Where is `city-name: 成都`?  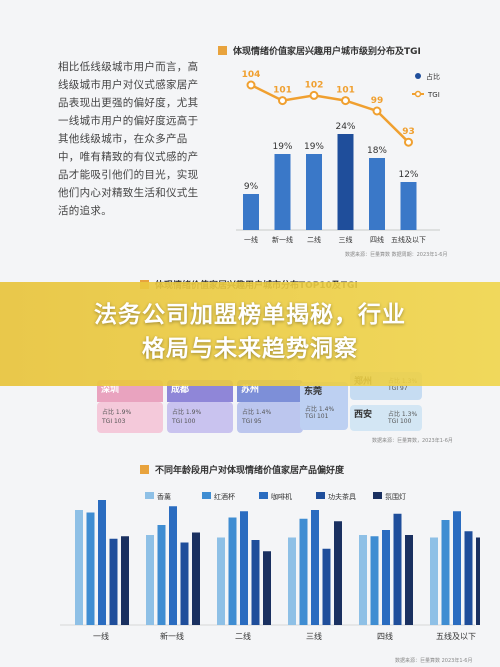
city-name: 成都 is located at coordinates (180, 390).